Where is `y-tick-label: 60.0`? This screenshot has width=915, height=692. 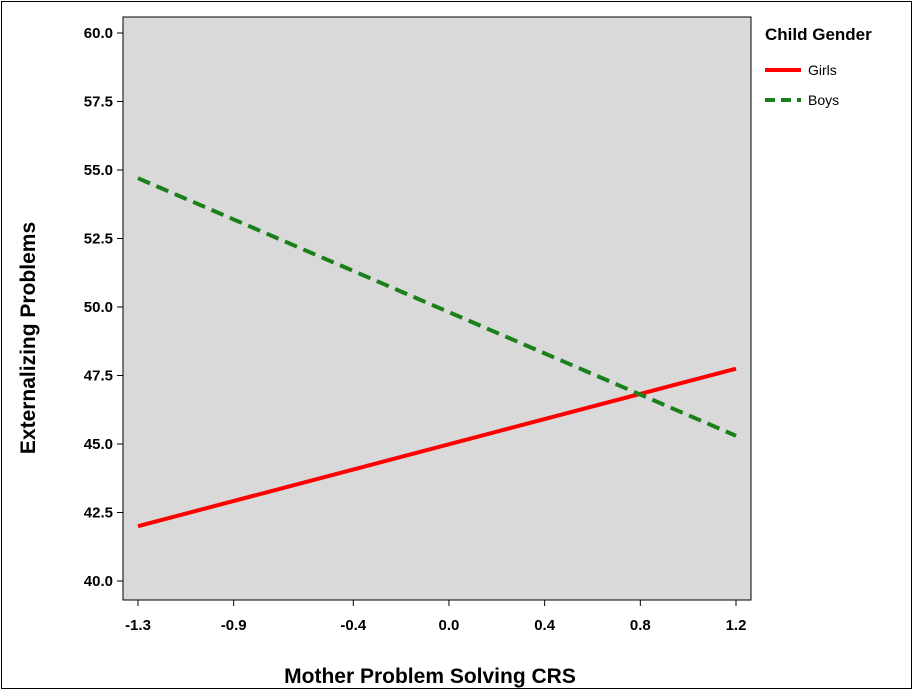
y-tick-label: 60.0 is located at coordinates (98, 33).